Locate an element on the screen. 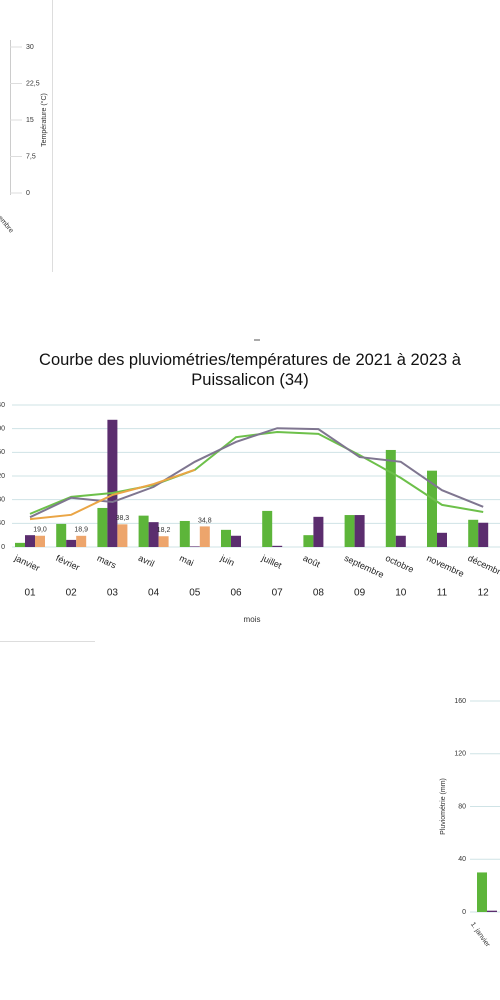 The image size is (500, 1000). x-tick-label: septembre is located at coordinates (364, 566).